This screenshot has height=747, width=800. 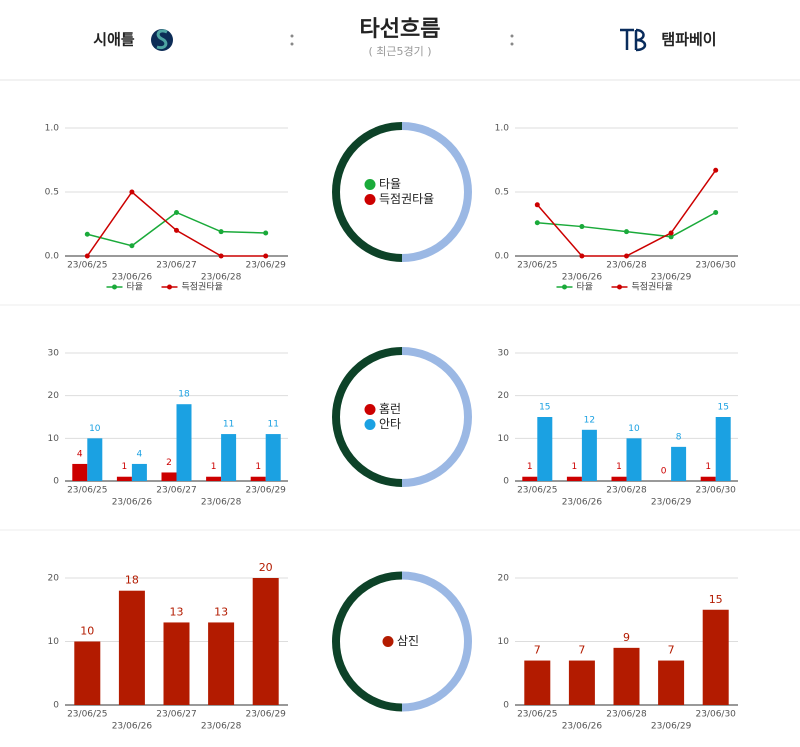 What do you see at coordinates (266, 567) in the screenshot?
I see `value-label: 20` at bounding box center [266, 567].